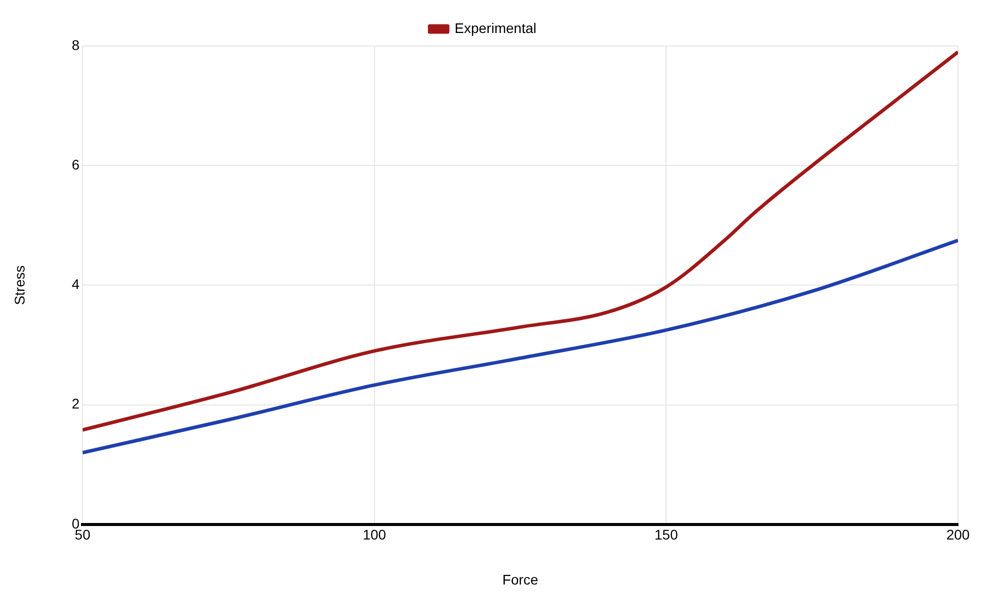  I want to click on x-axis-title: Force, so click(520, 579).